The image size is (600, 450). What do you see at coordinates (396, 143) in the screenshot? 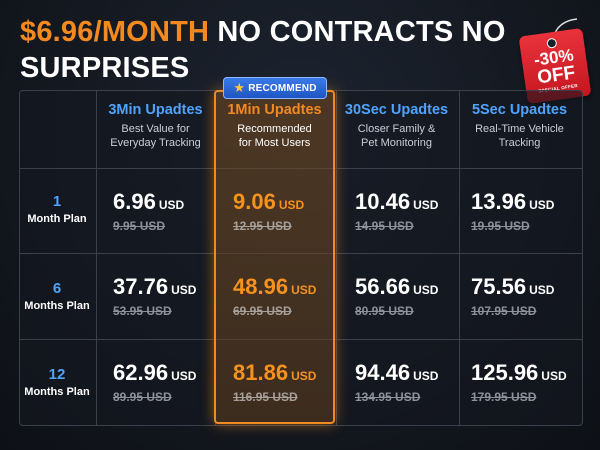
I see `column-desc-line2: Pet Monitoring` at bounding box center [396, 143].